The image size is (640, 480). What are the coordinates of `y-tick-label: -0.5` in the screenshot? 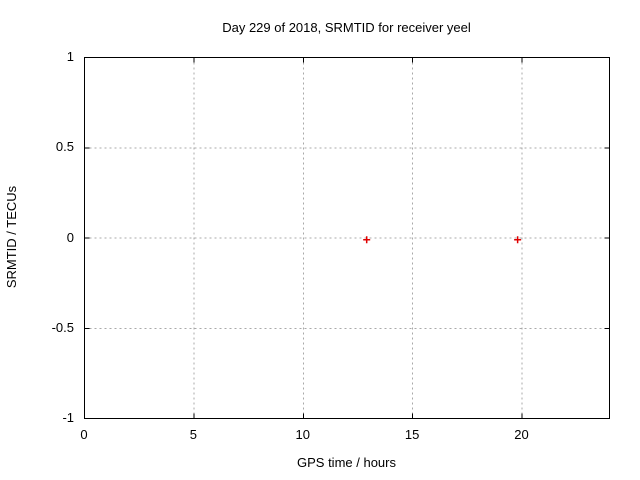 It's located at (62, 327).